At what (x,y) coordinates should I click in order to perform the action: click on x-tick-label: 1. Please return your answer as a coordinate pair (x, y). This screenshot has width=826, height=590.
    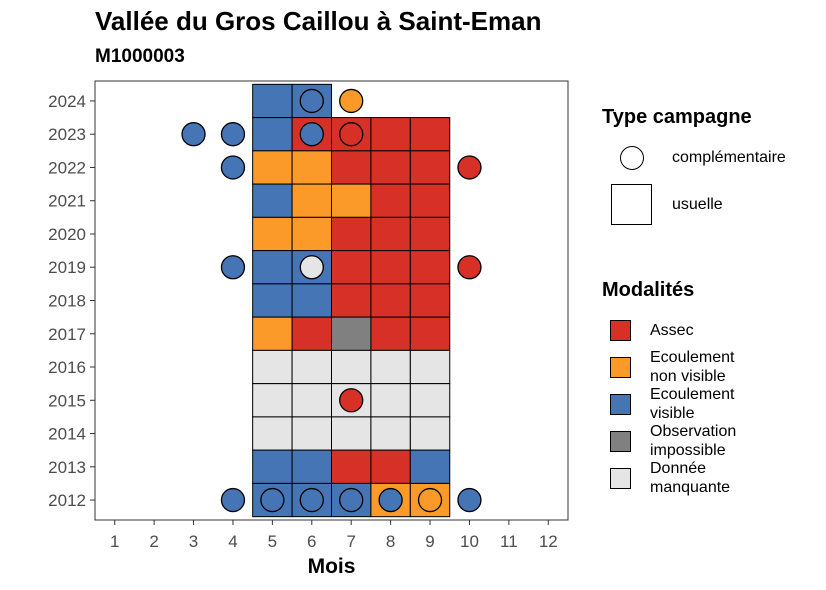
    Looking at the image, I should click on (114, 541).